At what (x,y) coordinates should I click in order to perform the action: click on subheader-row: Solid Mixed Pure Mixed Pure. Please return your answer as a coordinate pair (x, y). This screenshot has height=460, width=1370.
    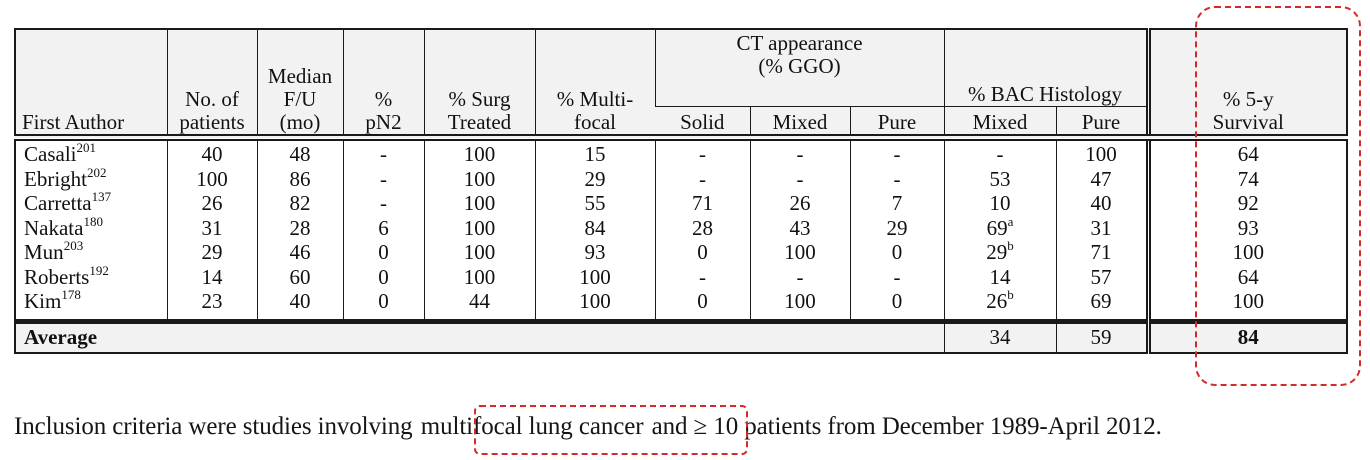
    Looking at the image, I should click on (681, 123).